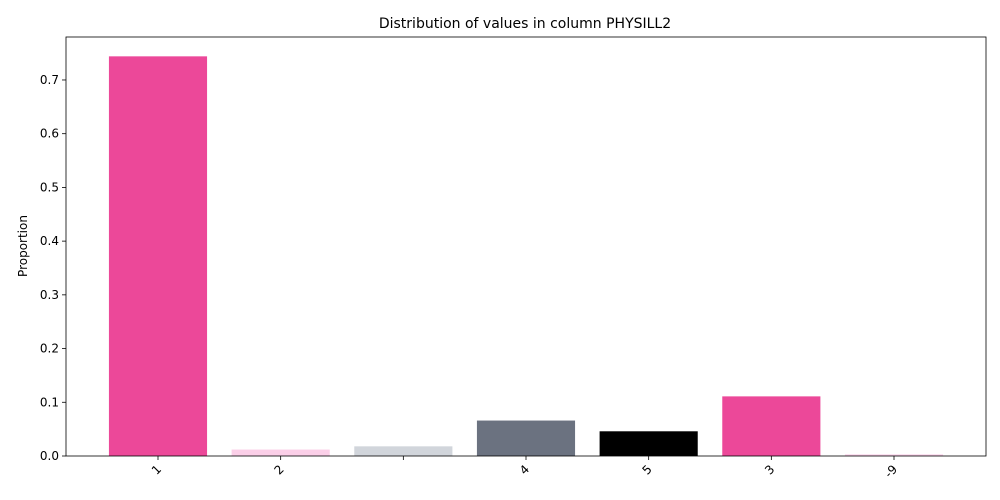  Describe the element at coordinates (278, 469) in the screenshot. I see `x-tick-label-1: 2` at that location.